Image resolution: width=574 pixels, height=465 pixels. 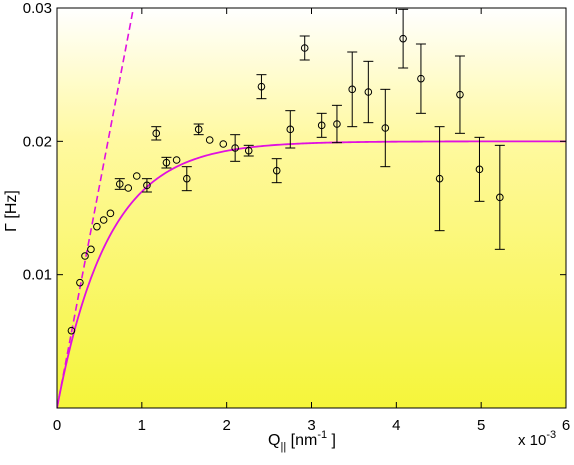 What do you see at coordinates (481, 425) in the screenshot?
I see `x-tick-label: 5` at bounding box center [481, 425].